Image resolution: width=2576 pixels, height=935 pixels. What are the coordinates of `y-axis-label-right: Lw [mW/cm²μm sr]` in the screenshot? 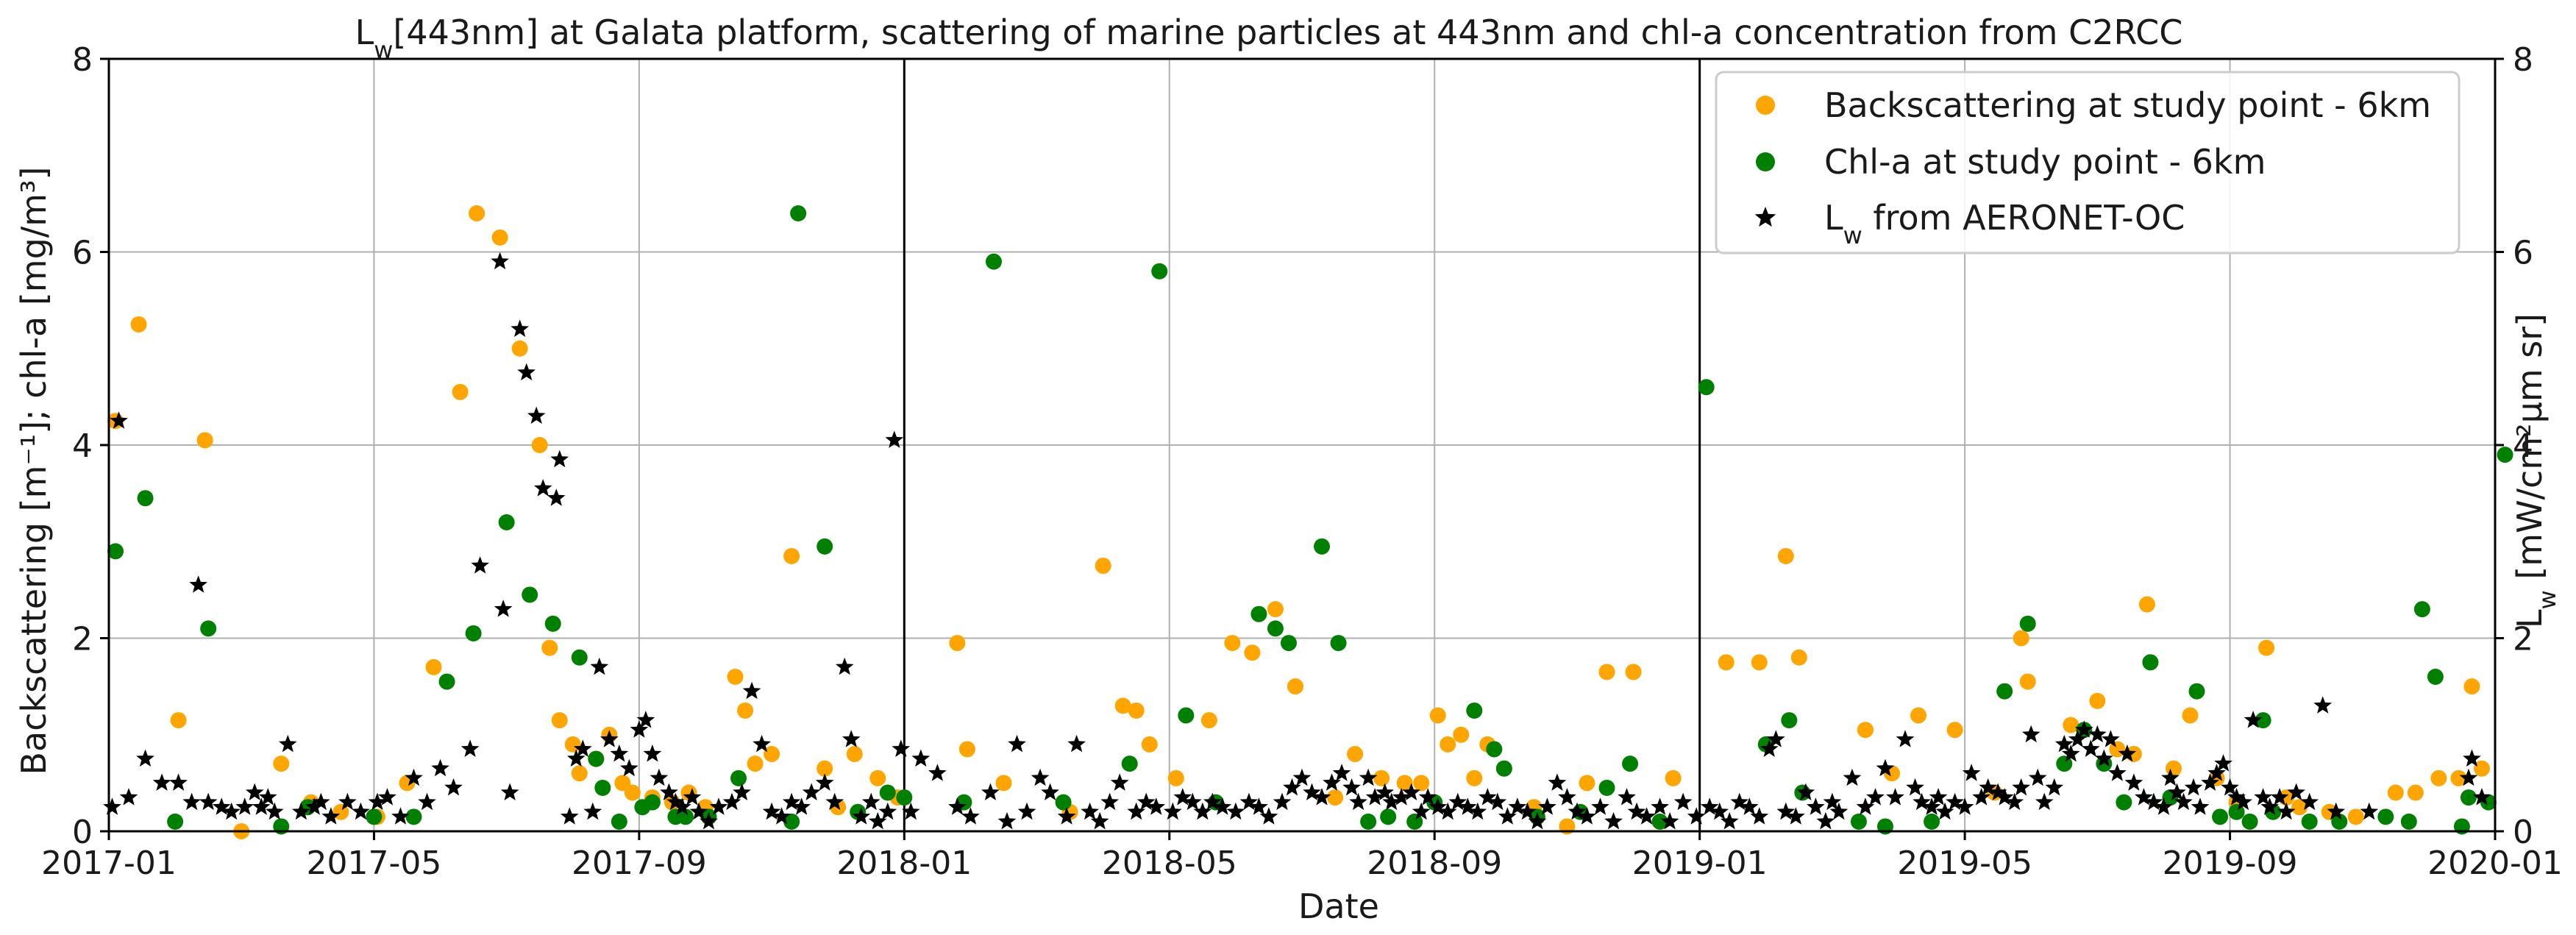 It's located at (2535, 470).